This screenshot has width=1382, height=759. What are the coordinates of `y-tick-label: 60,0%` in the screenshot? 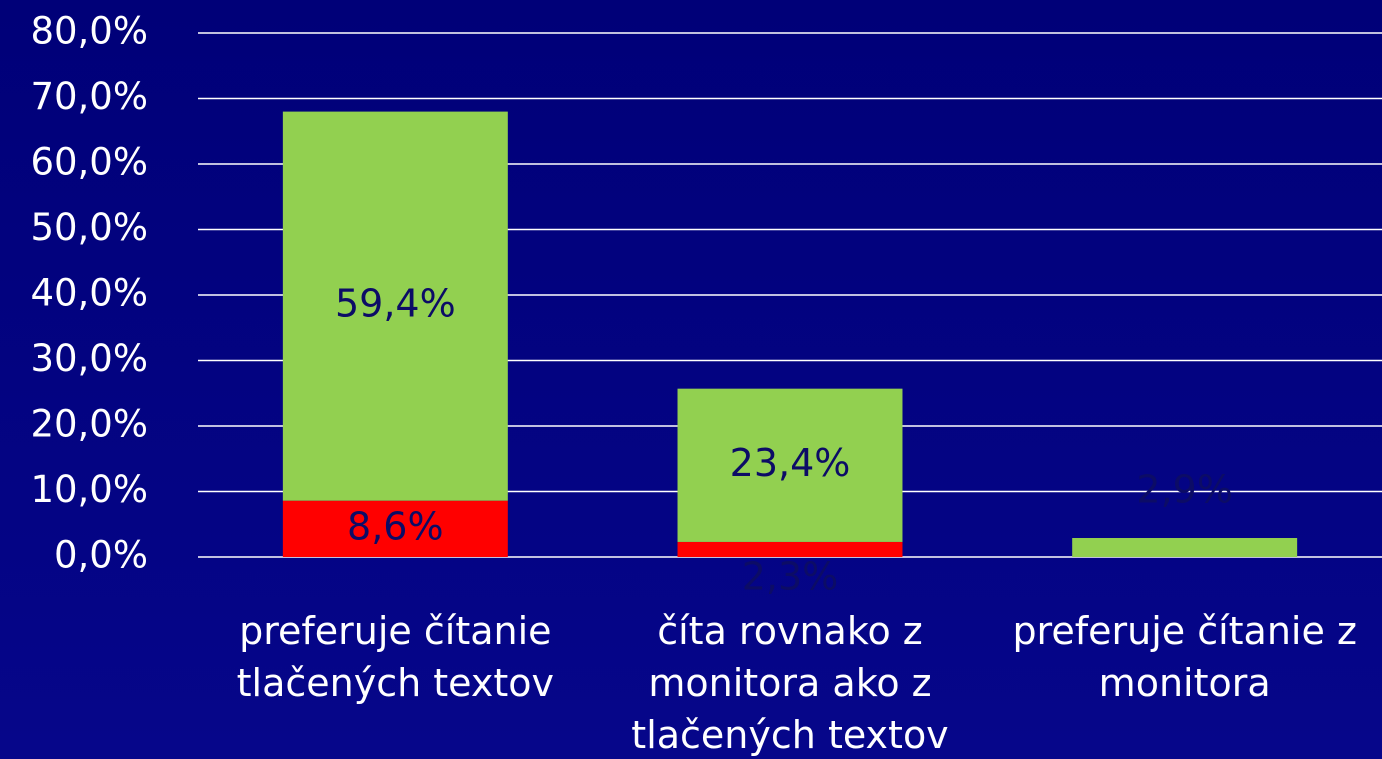 It's located at (89, 162).